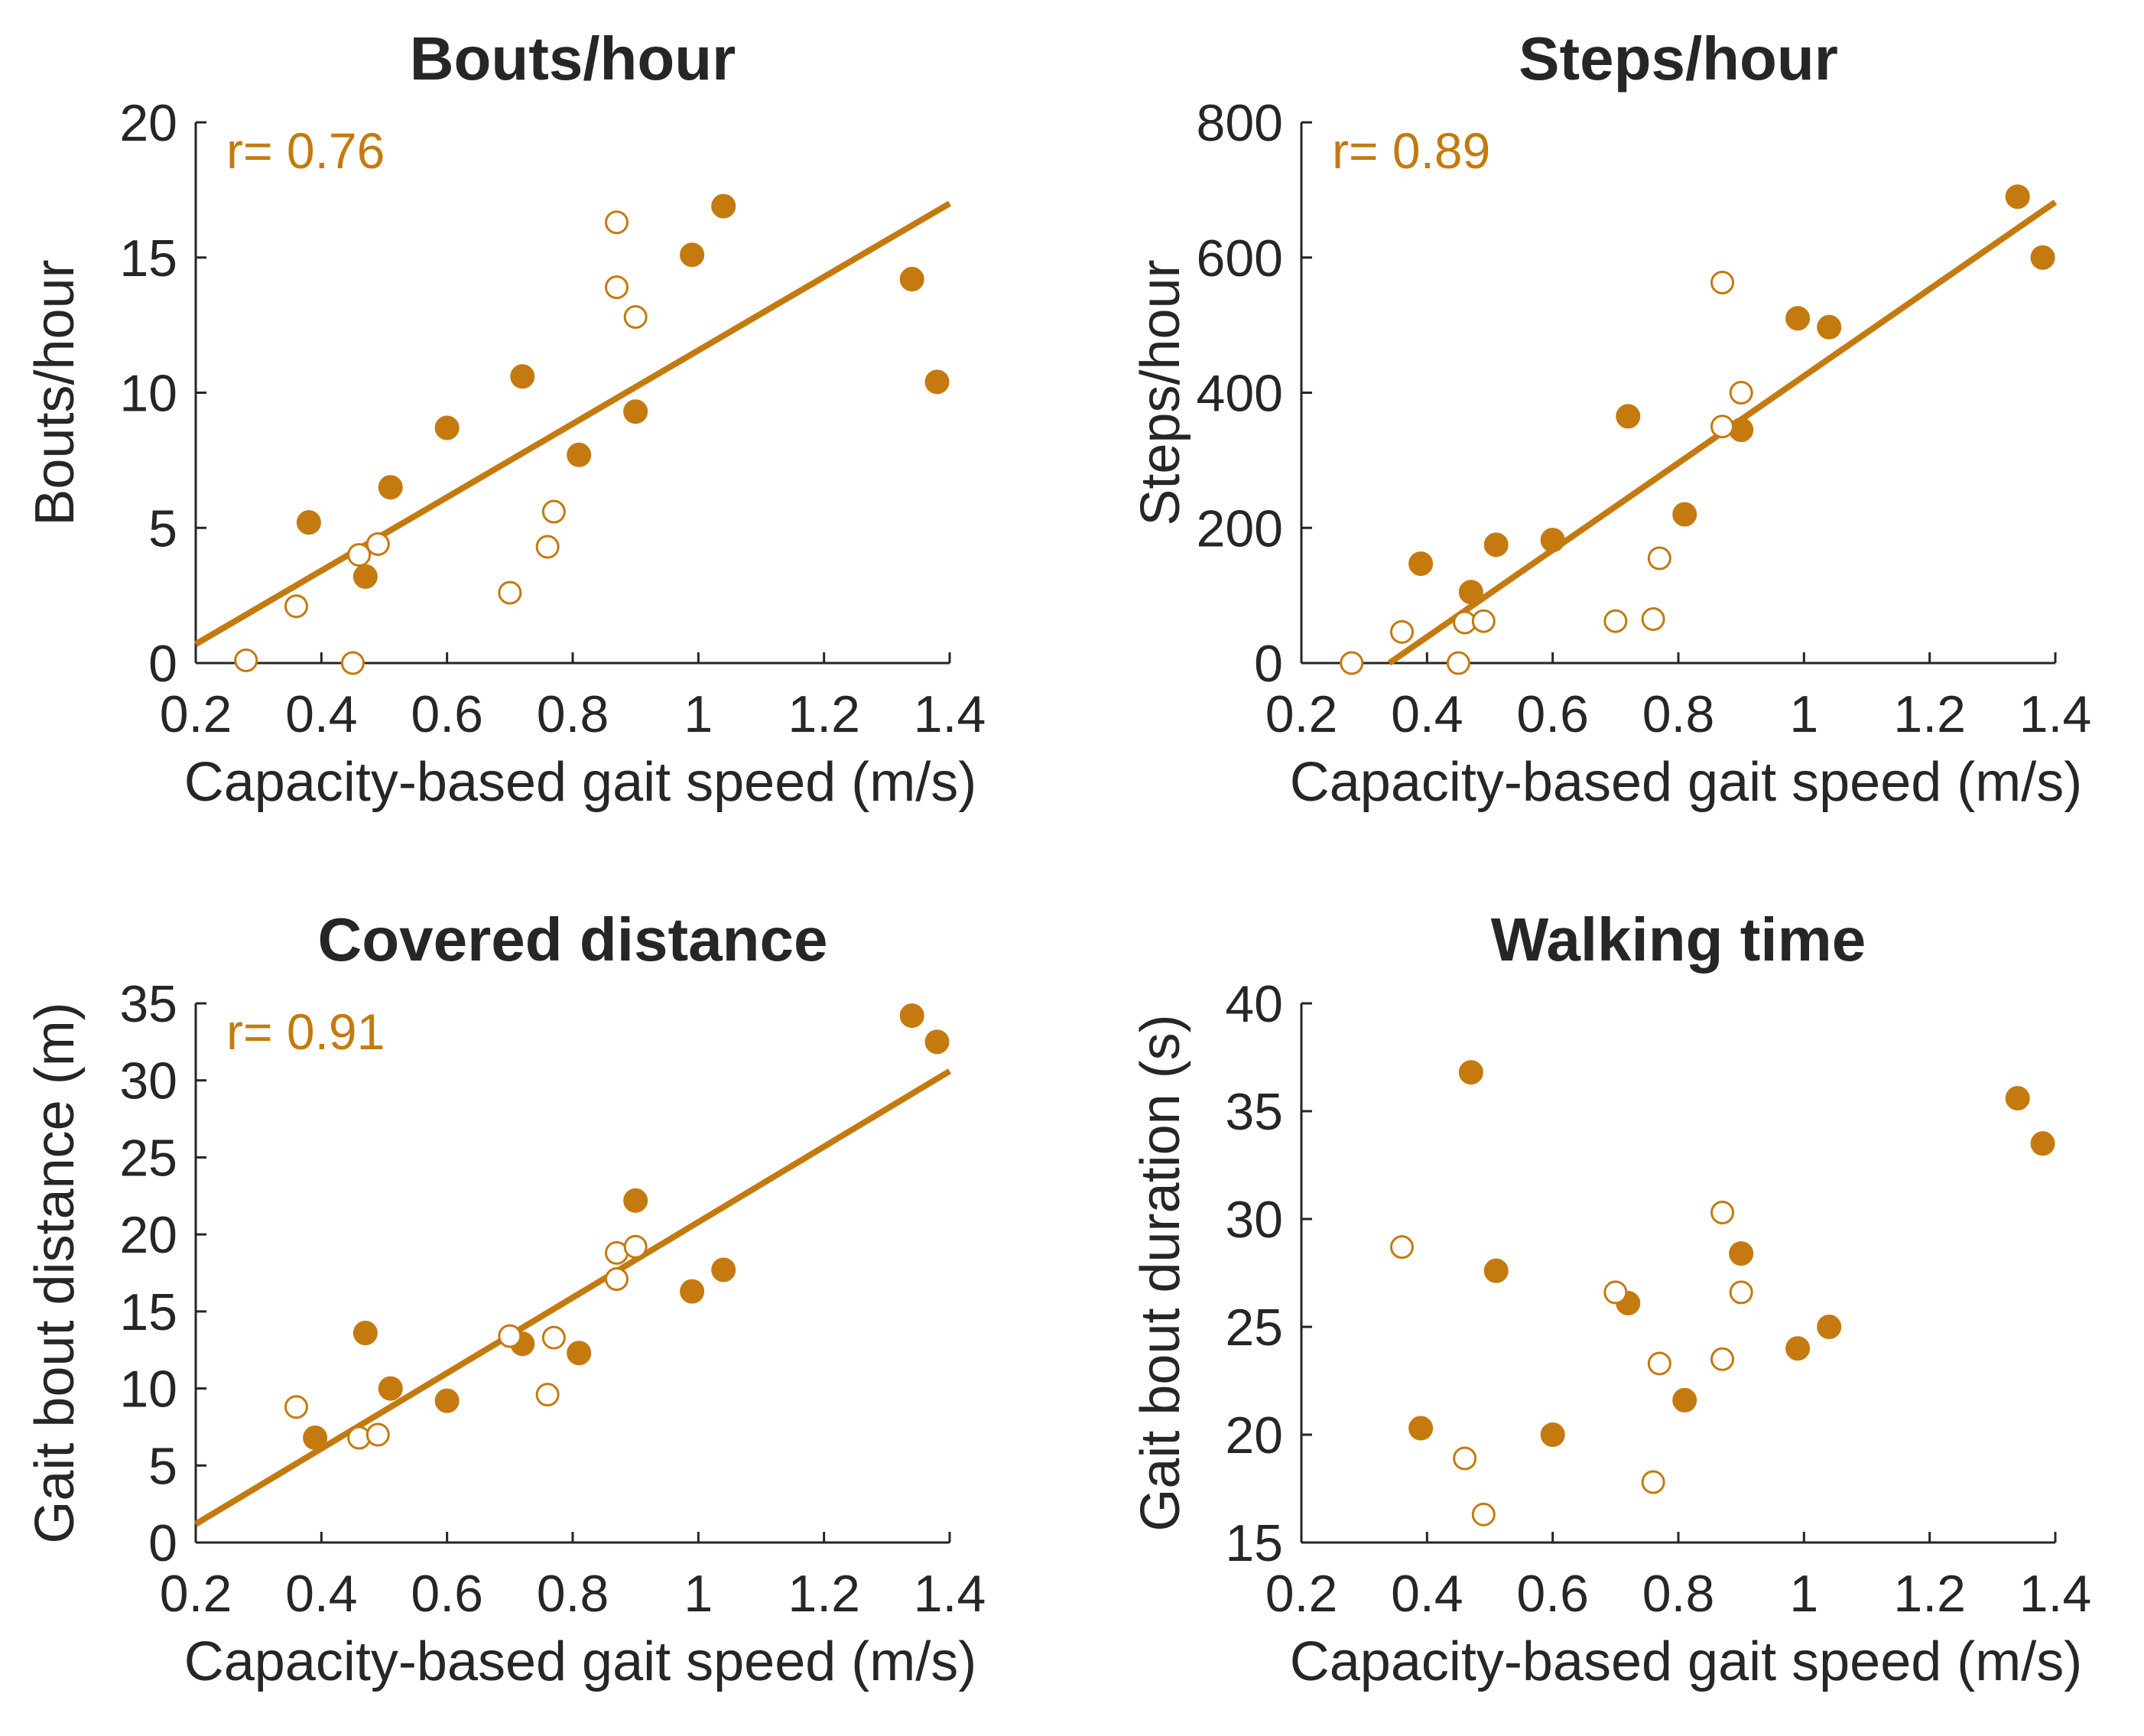 The width and height of the screenshot is (2144, 1736). Describe the element at coordinates (1678, 58) in the screenshot. I see `chart-title: Steps/hour` at that location.